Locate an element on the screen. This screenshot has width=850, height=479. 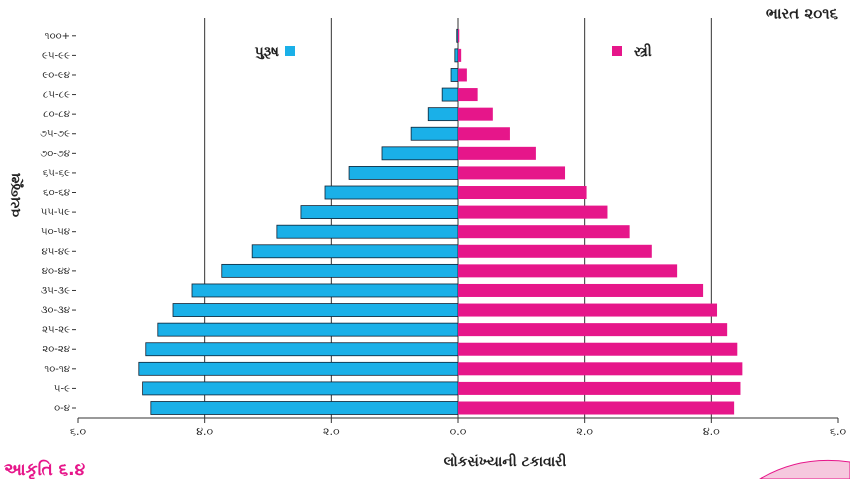
y-tick-label: ૬૦-૬૪ is located at coordinates (56, 193).